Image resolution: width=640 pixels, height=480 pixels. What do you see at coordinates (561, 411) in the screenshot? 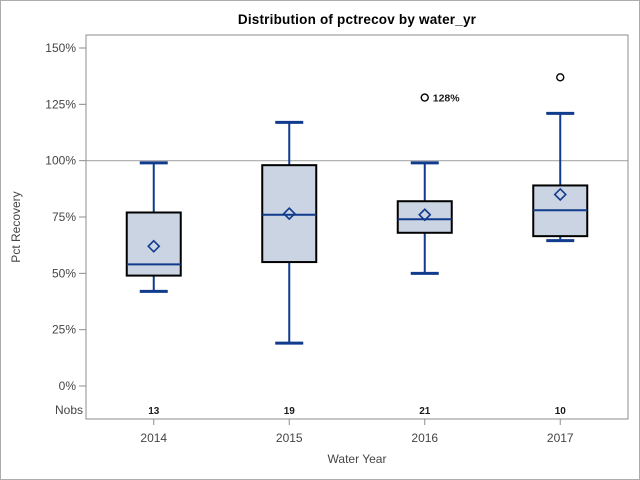
I see `nobs-count: 10` at bounding box center [561, 411].